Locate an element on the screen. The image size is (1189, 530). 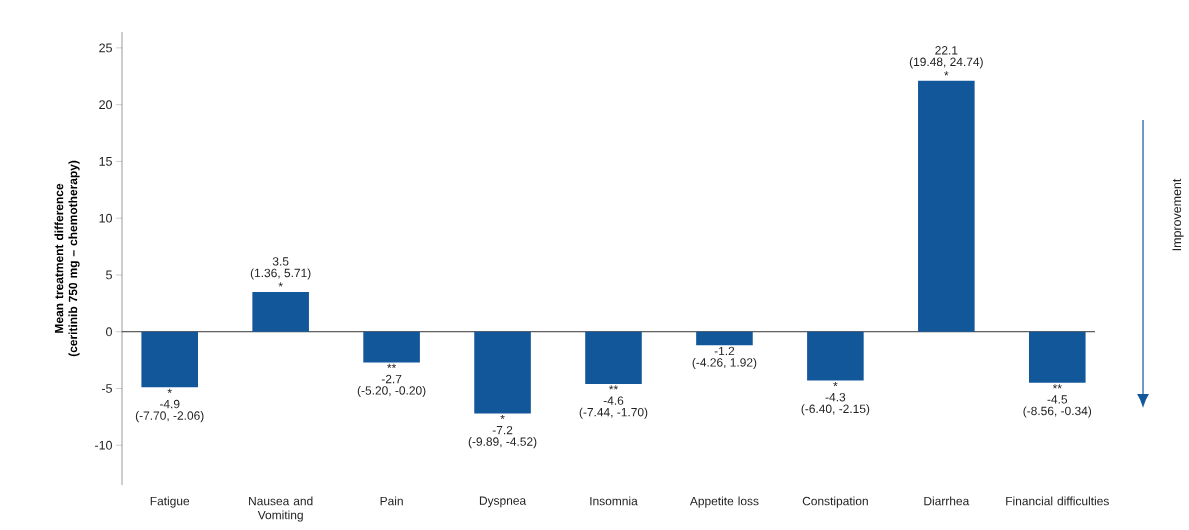
data-label: -4.6 is located at coordinates (613, 400).